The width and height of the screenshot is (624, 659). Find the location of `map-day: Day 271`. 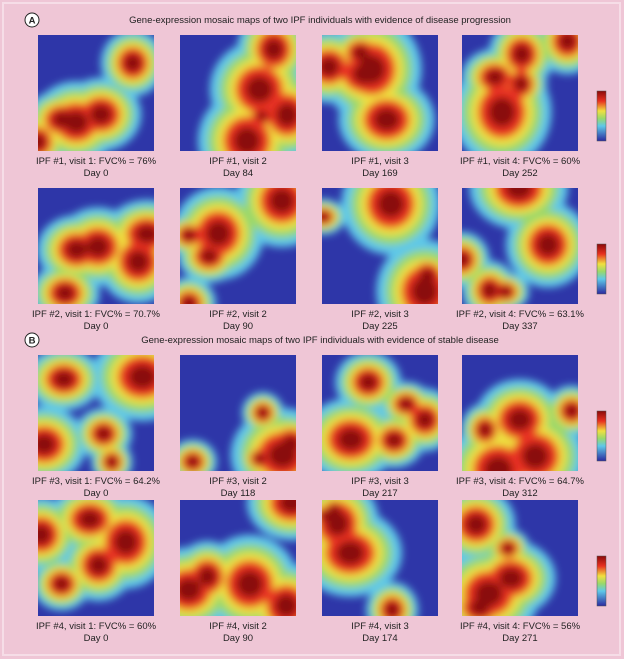

map-day: Day 271 is located at coordinates (519, 638).